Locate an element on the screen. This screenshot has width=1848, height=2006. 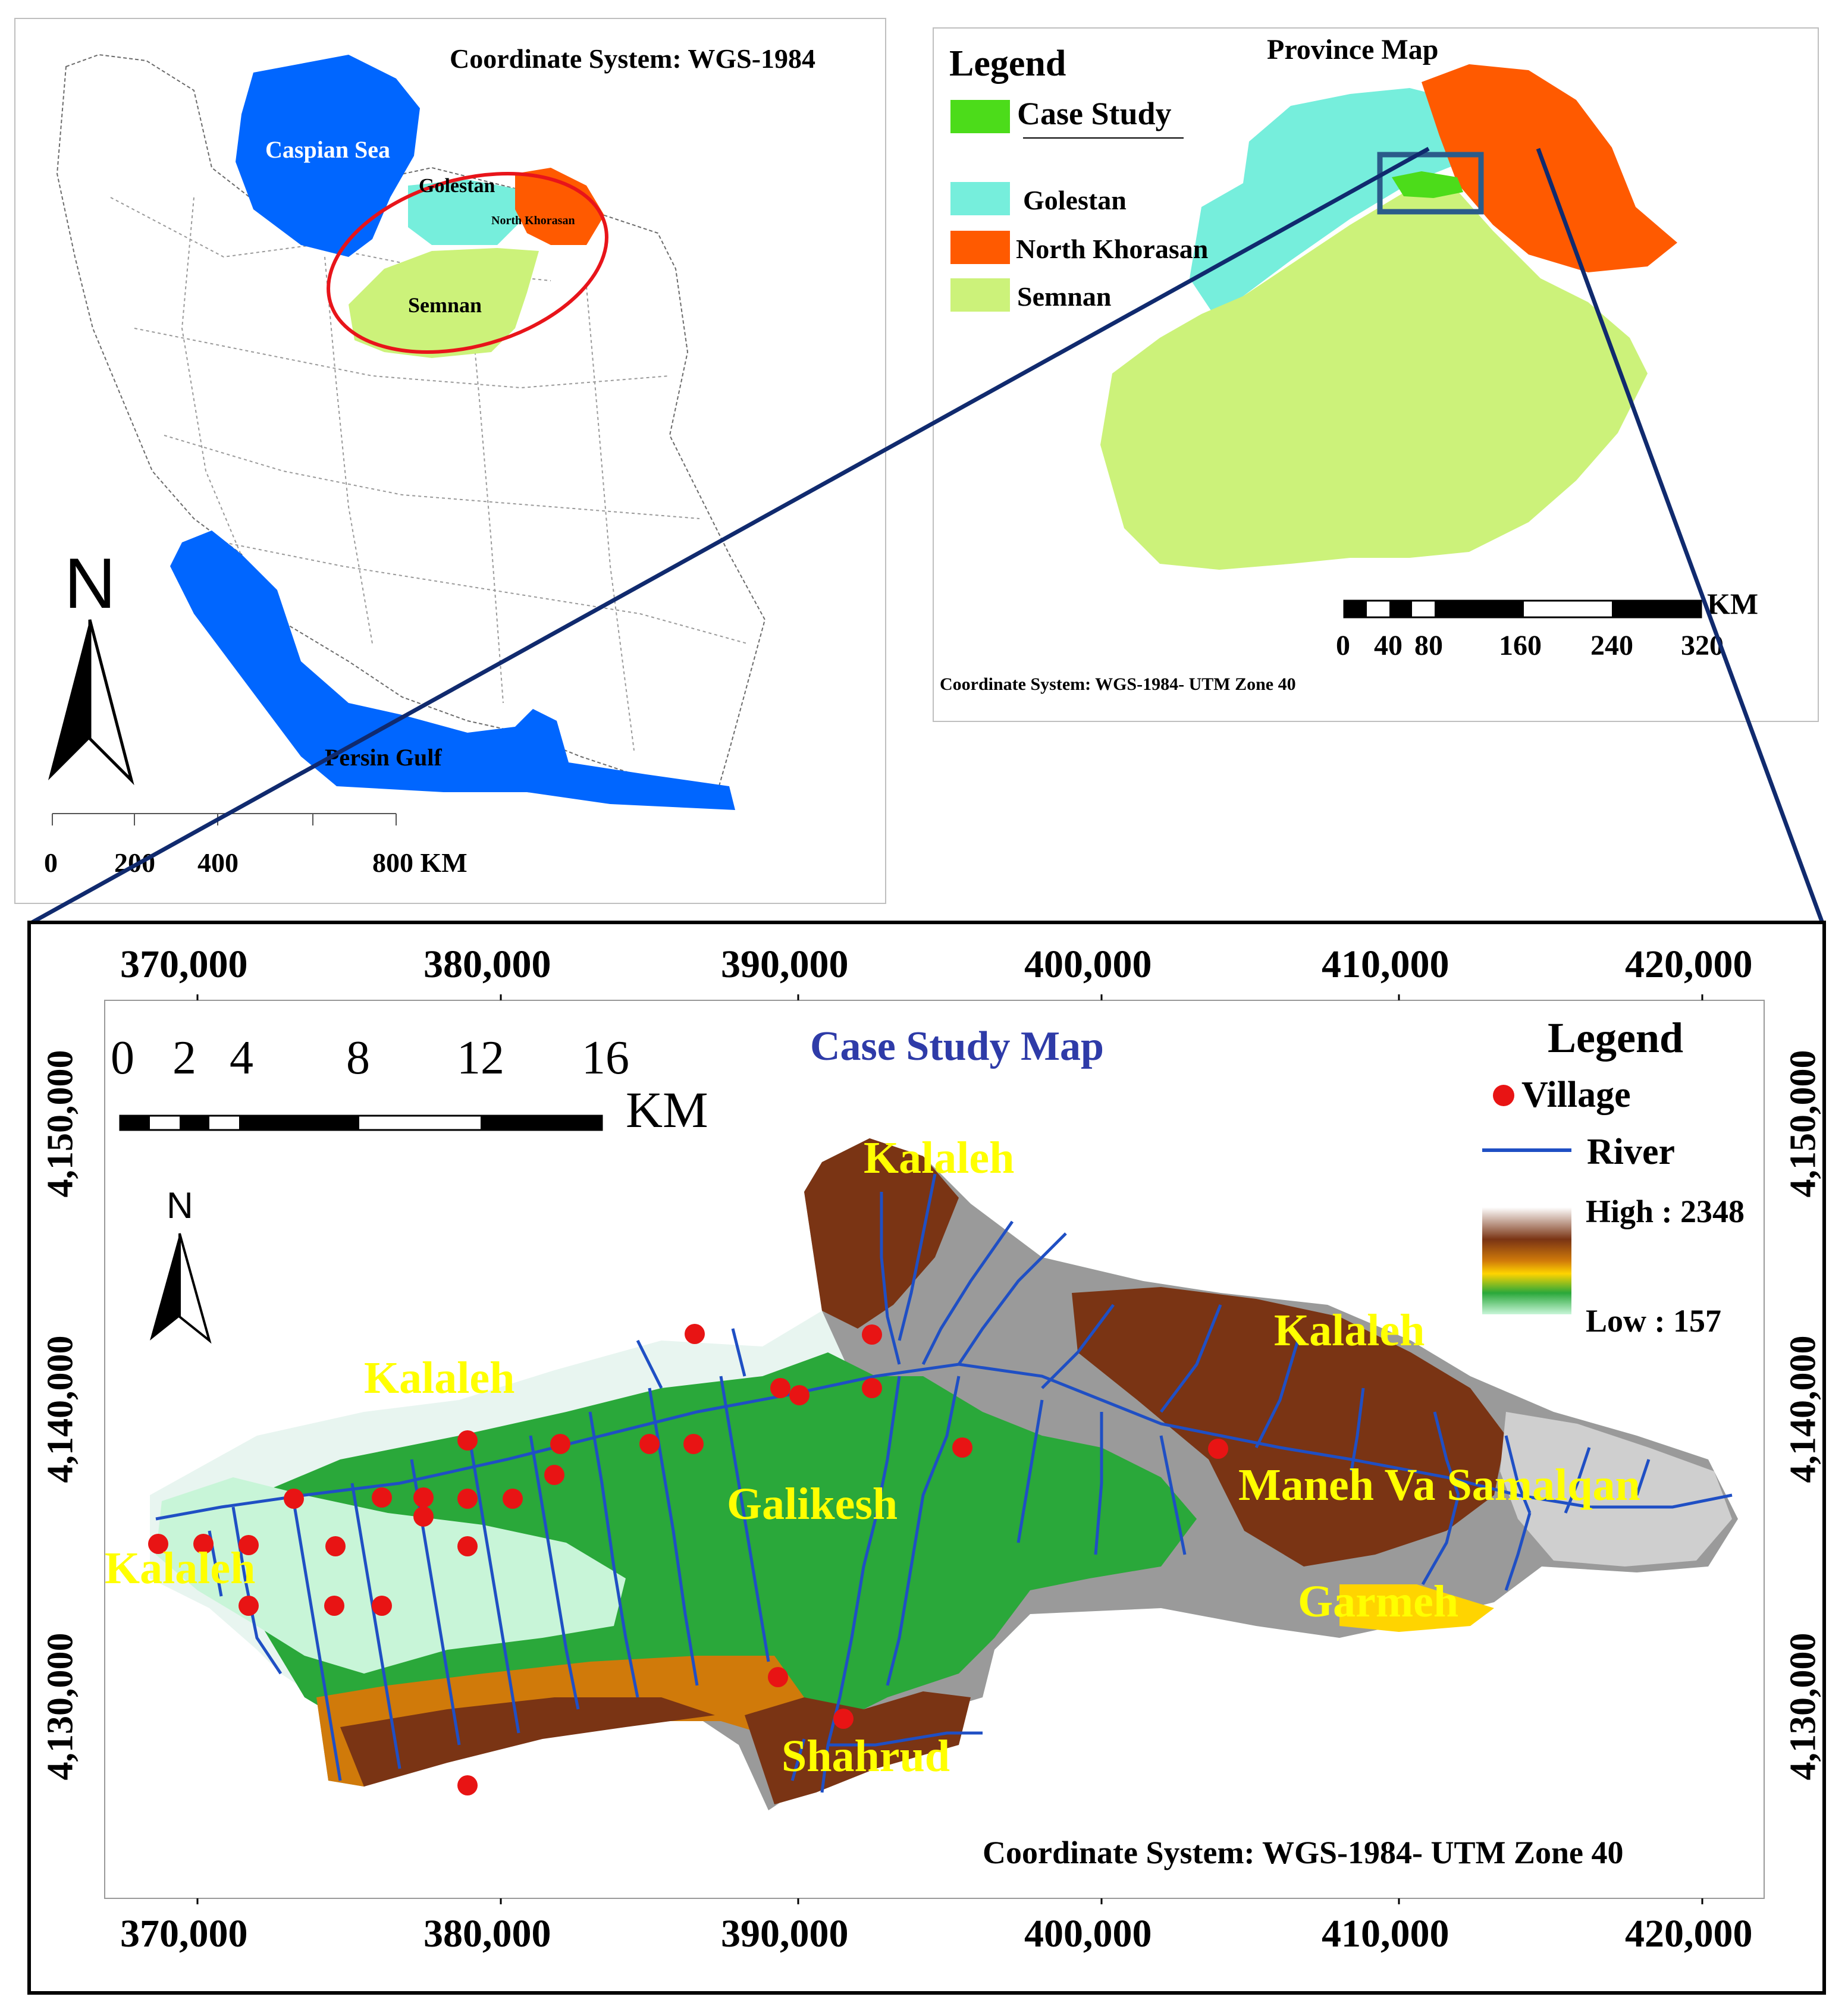
legend-label-golestan: Golestan is located at coordinates (1075, 200).